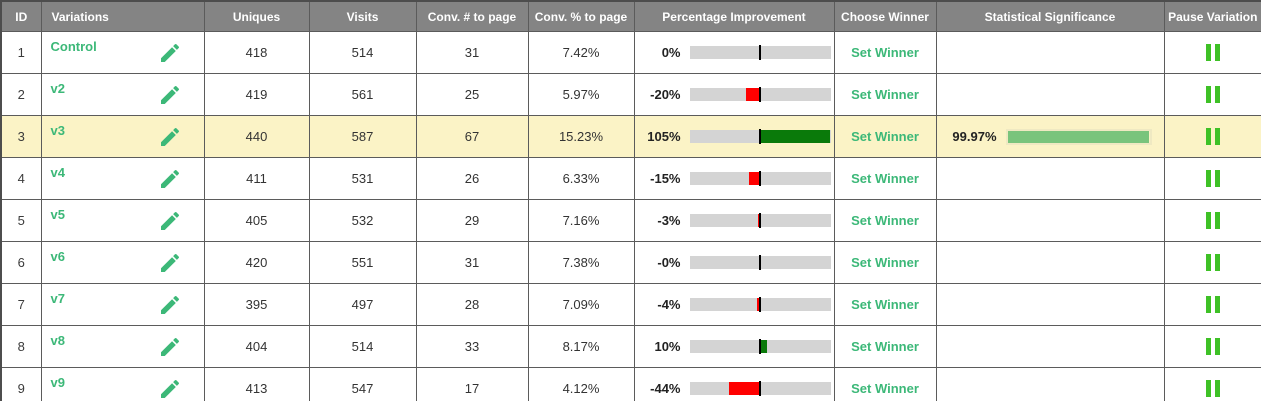 The image size is (1261, 401). I want to click on table-row: 7 v7 395 497 28 7.09% -4% Set Winner, so click(630, 304).